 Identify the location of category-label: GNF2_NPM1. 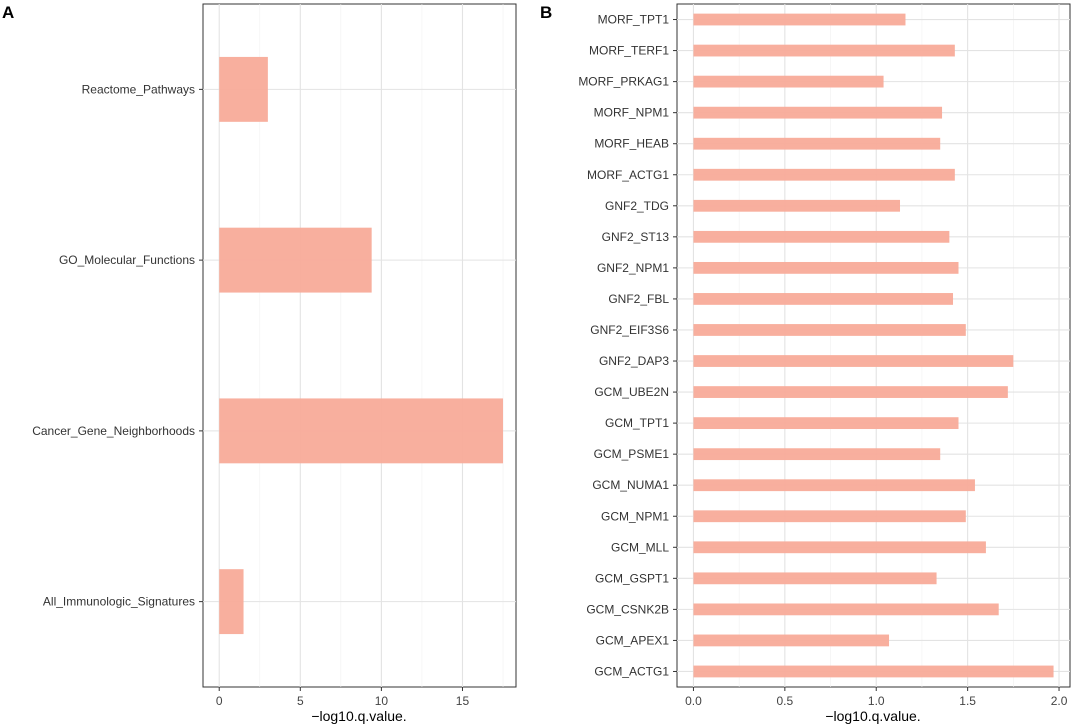
(633, 268).